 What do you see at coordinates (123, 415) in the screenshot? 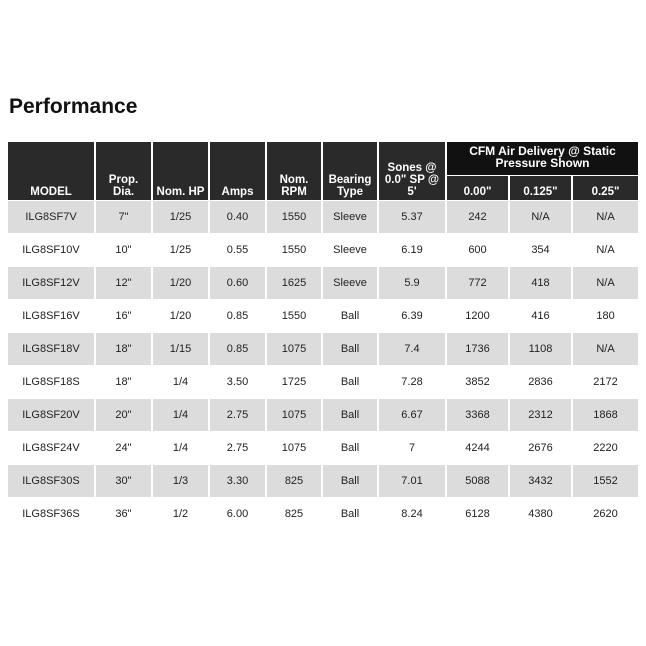
I see `table-cell: 20"` at bounding box center [123, 415].